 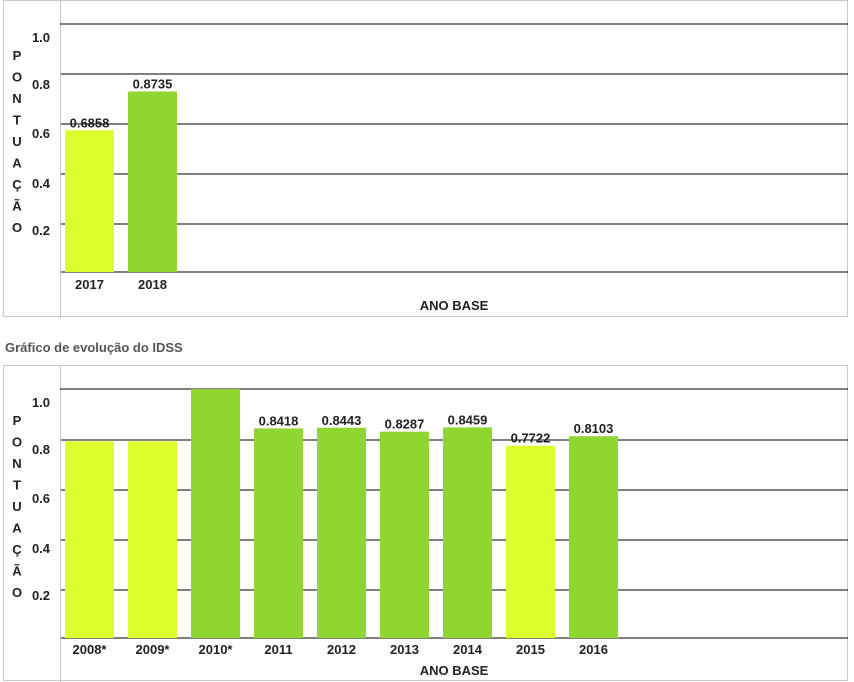 What do you see at coordinates (454, 670) in the screenshot?
I see `chart2-xlabel: ANO BASE` at bounding box center [454, 670].